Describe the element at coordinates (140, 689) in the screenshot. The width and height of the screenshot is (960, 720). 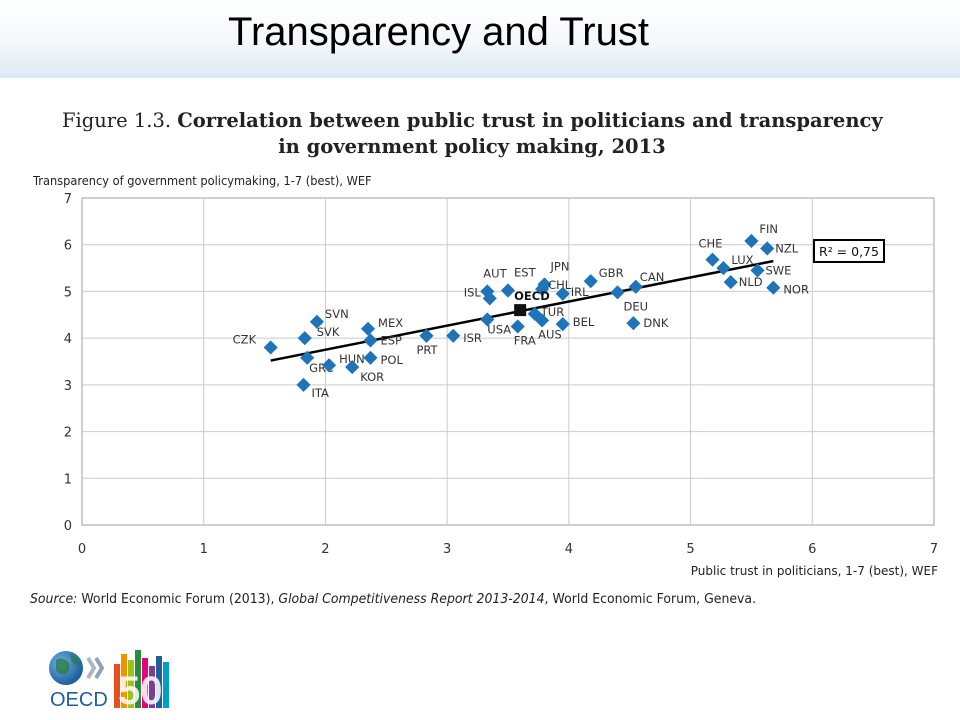
I see `logo-number: 50` at that location.